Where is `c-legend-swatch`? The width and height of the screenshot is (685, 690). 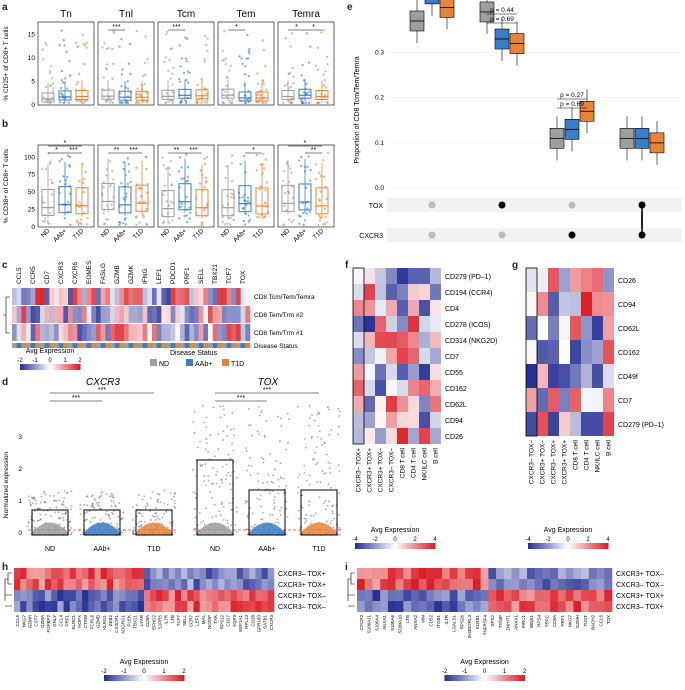
c-legend-swatch is located at coordinates (33, 367).